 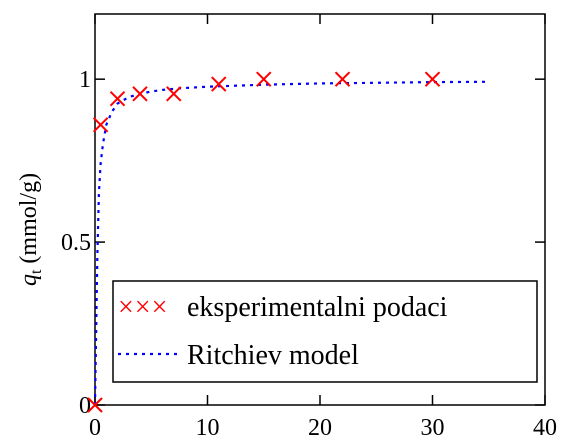 I want to click on x-tick-label: 0, so click(x=95, y=428).